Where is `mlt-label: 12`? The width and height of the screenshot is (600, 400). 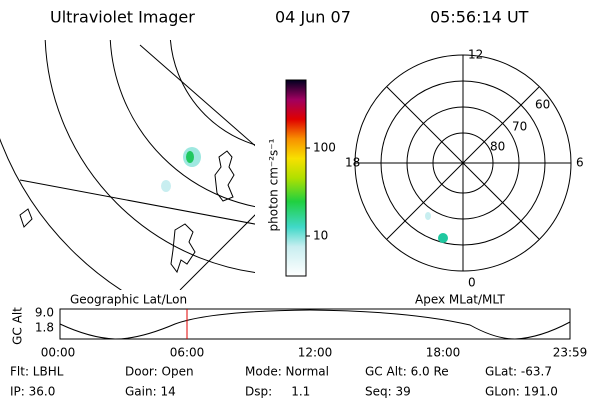
mlt-label: 12 is located at coordinates (475, 55).